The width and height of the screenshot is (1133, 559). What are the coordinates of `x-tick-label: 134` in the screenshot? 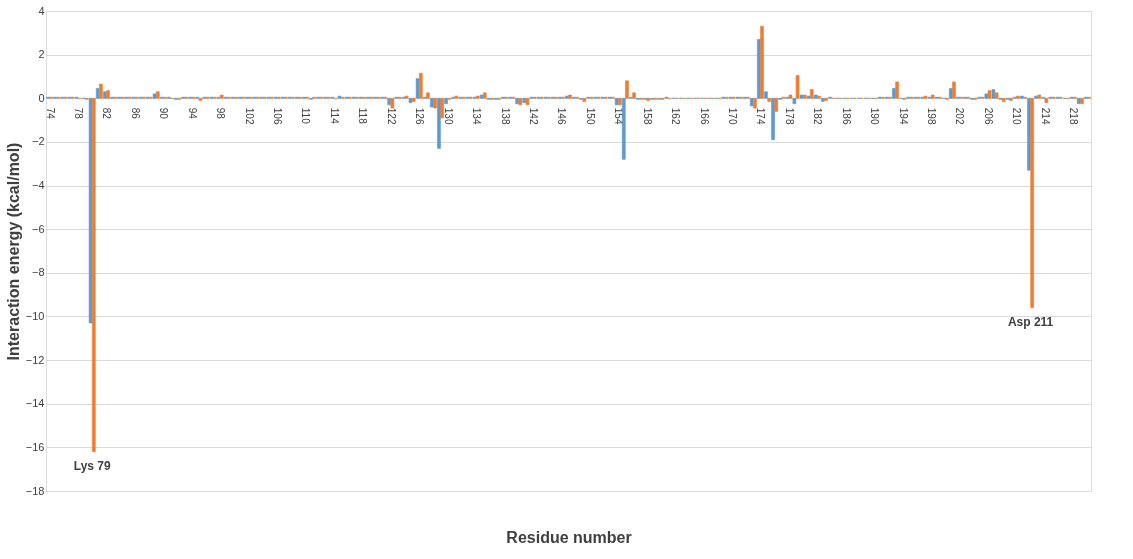 It's located at (477, 116).